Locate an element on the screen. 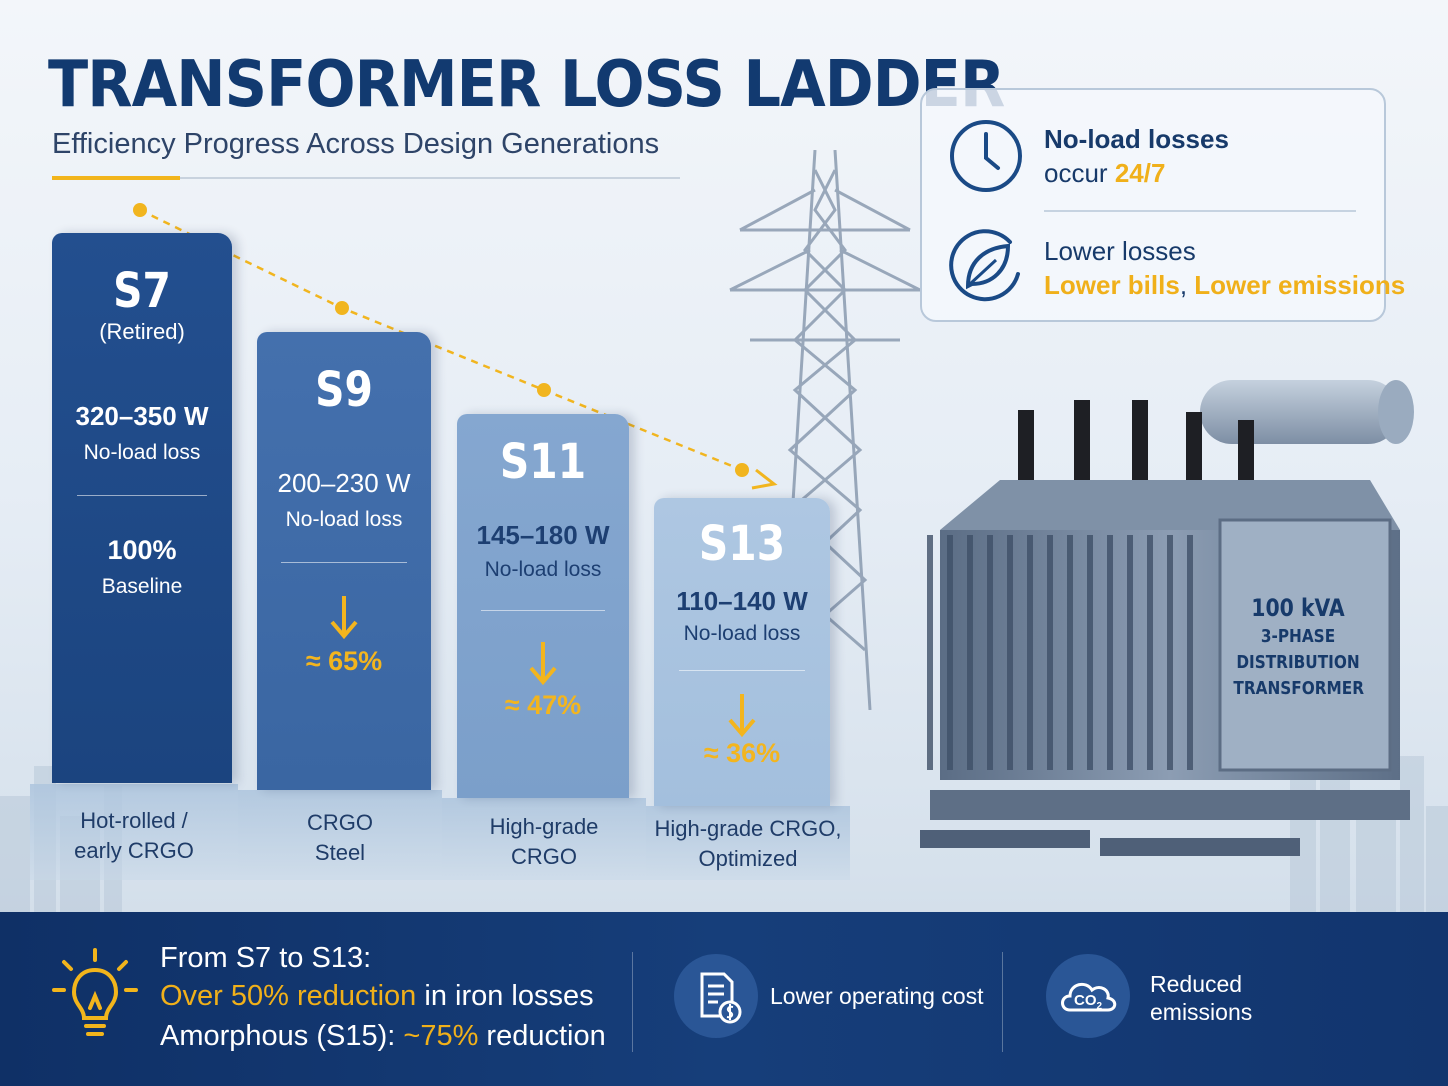 The height and width of the screenshot is (1086, 1448). material-label-s9: CRGO Steel is located at coordinates (340, 835).